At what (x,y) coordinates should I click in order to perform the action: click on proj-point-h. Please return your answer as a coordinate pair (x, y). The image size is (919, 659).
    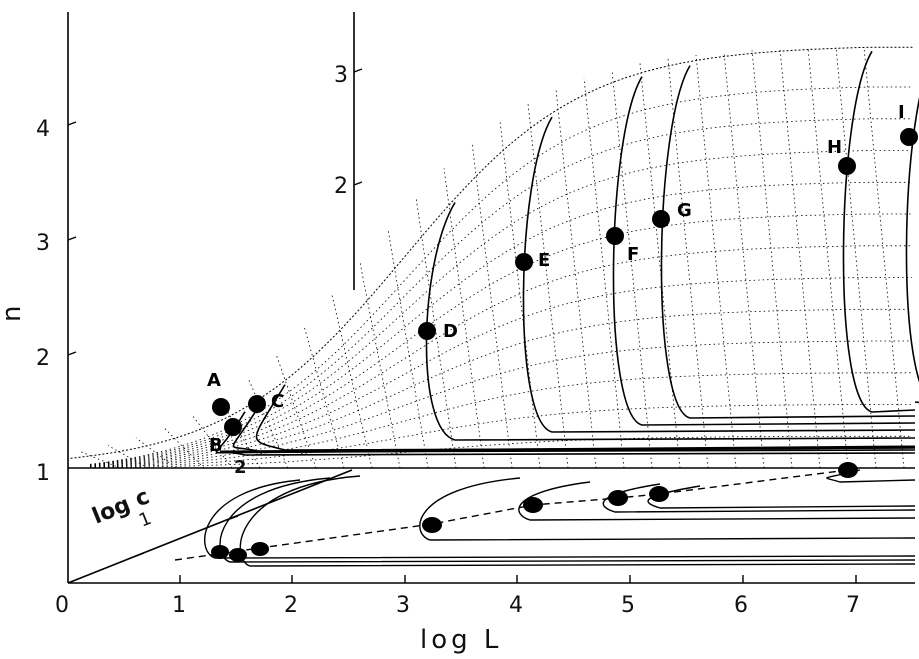
    Looking at the image, I should click on (848, 470).